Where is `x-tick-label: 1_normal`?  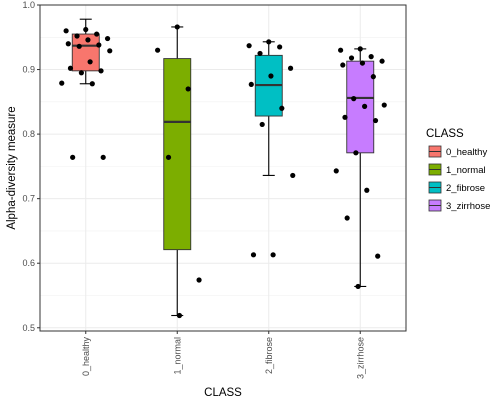
x-tick-label: 1_normal is located at coordinates (177, 356).